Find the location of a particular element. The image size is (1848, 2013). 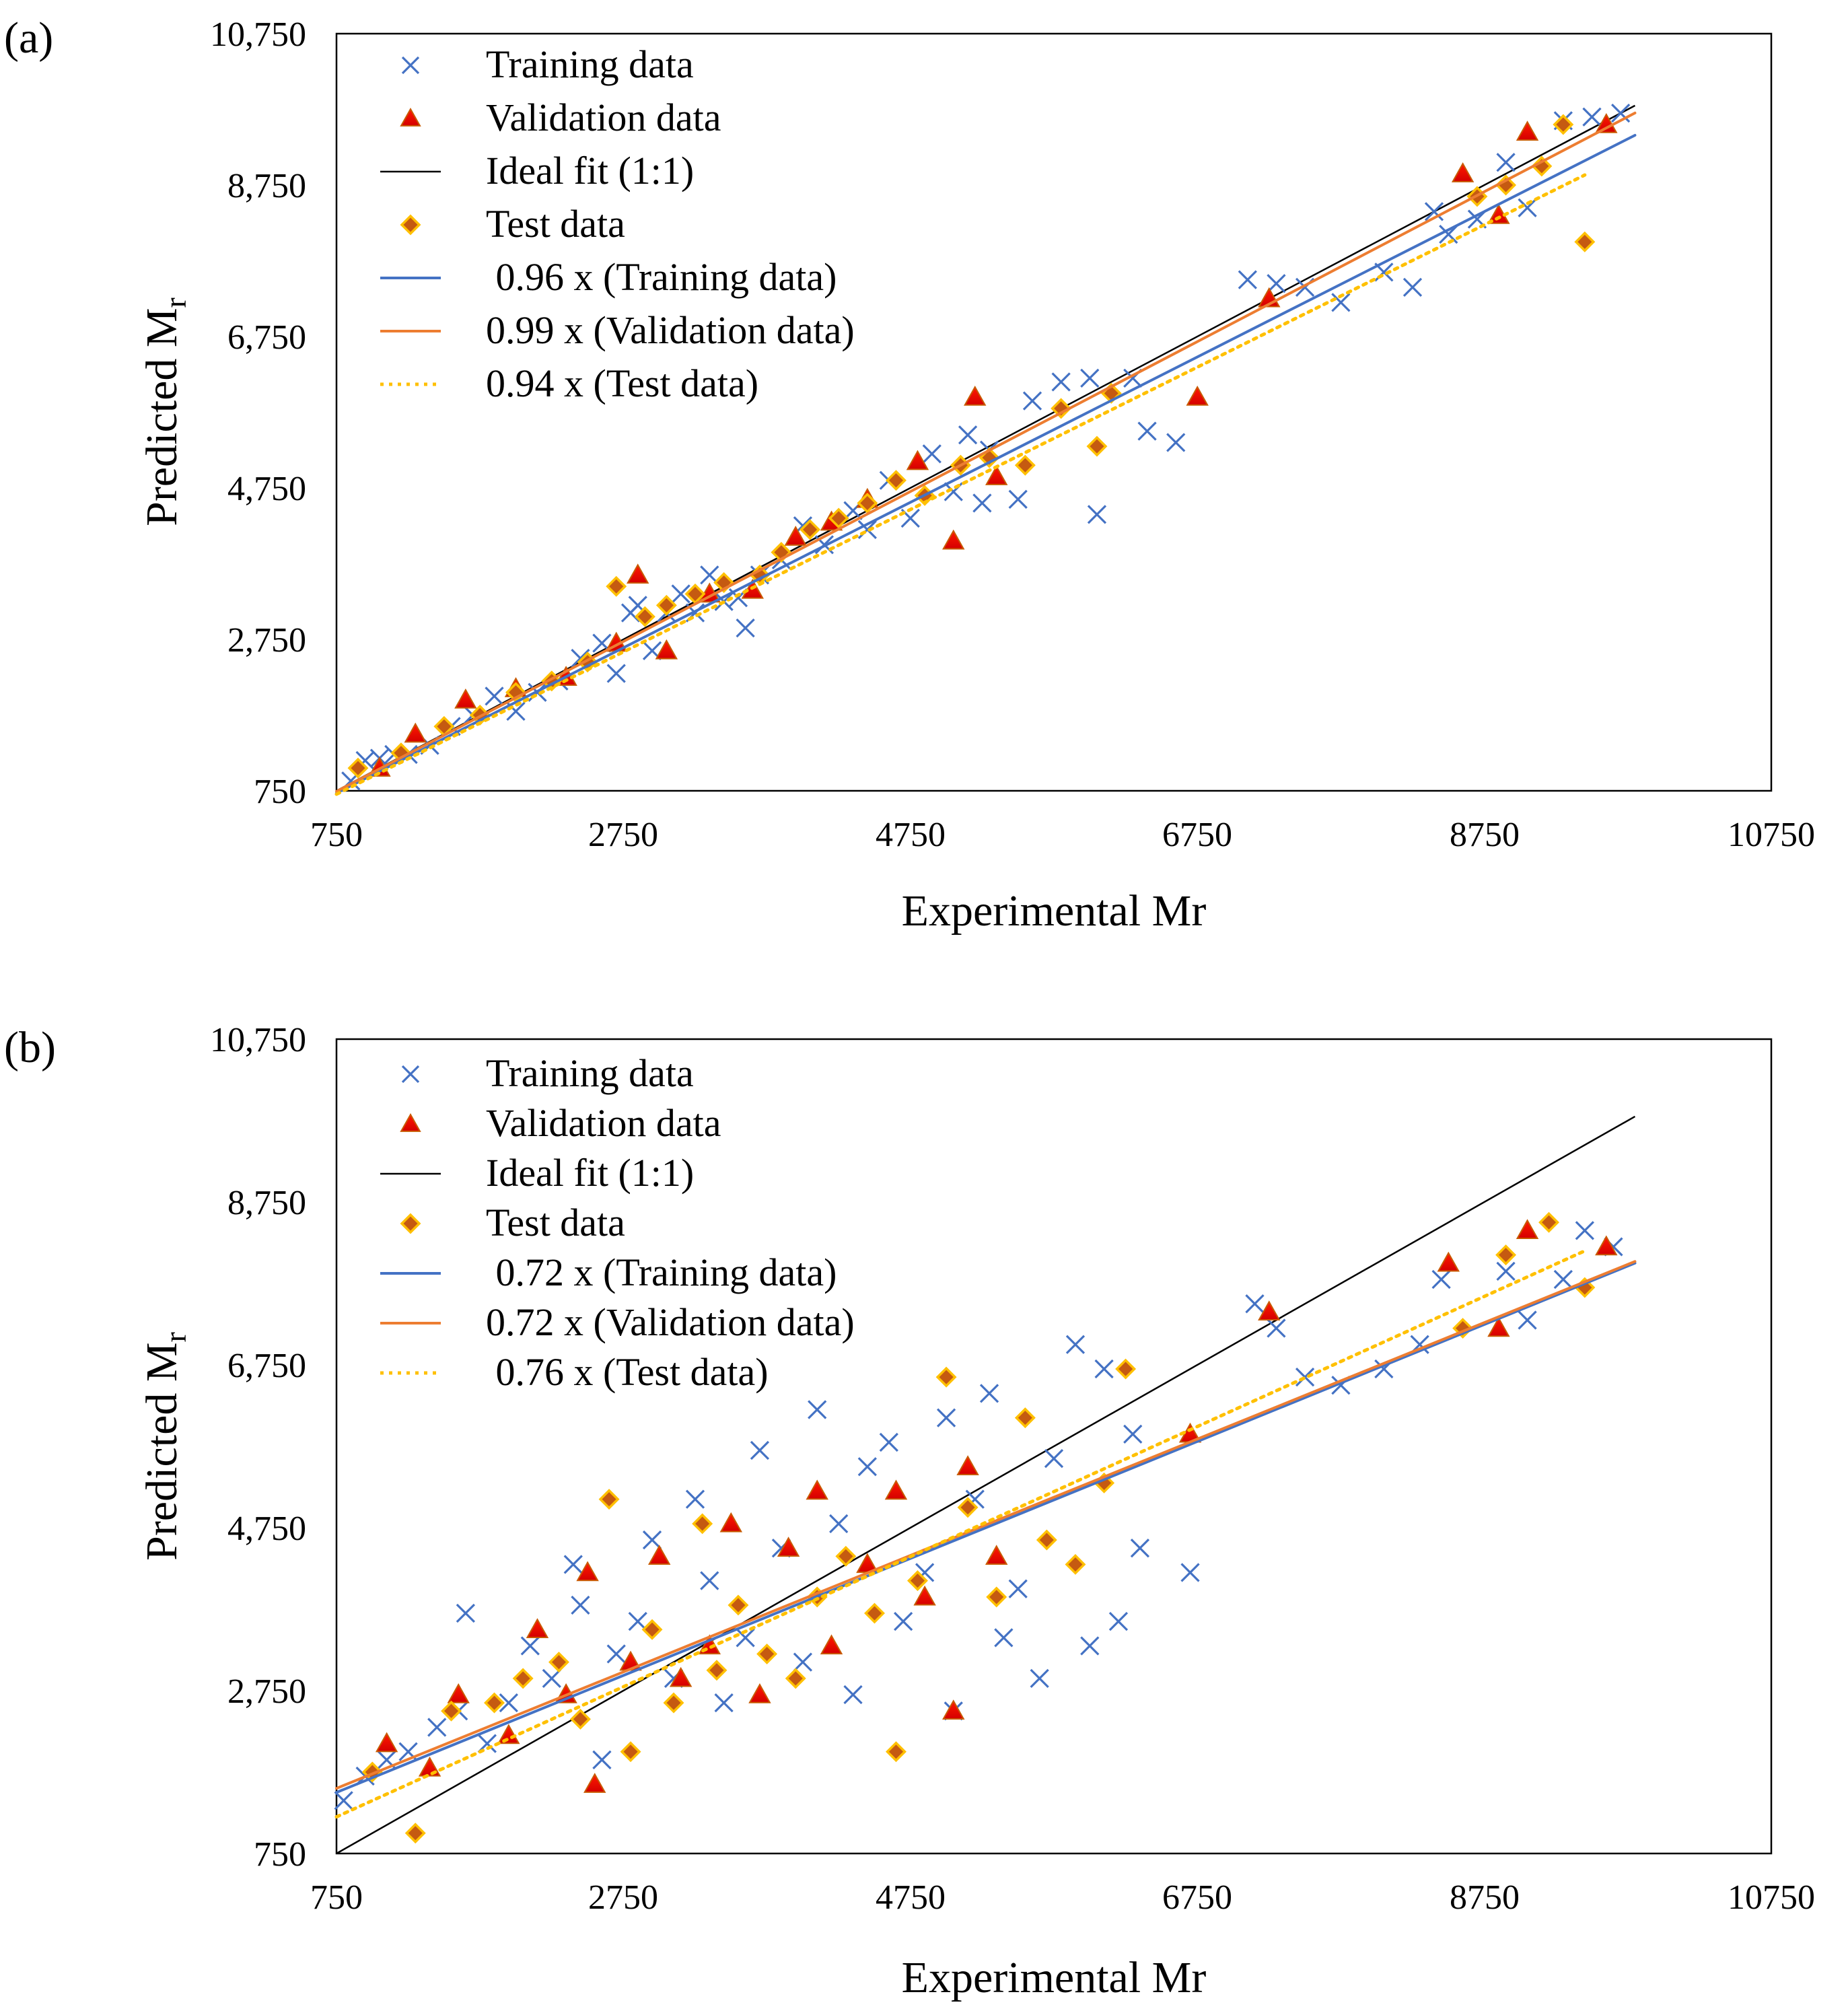

legend-triangle-marker is located at coordinates (410, 117).